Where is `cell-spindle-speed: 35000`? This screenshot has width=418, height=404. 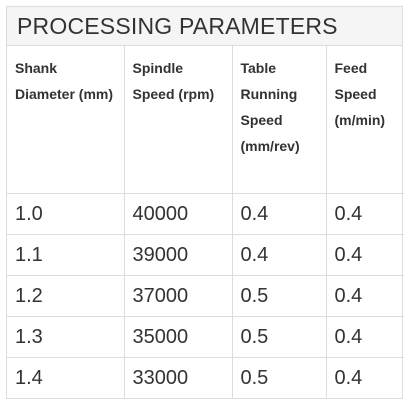
cell-spindle-speed: 35000 is located at coordinates (178, 336).